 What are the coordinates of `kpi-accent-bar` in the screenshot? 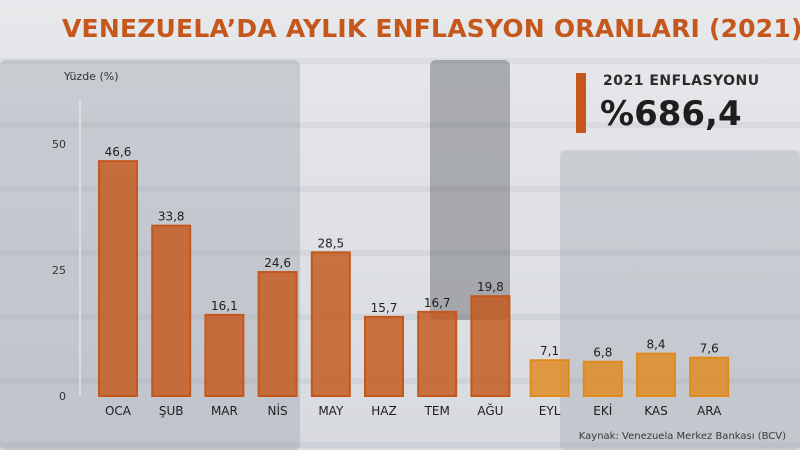 It's located at (581, 103).